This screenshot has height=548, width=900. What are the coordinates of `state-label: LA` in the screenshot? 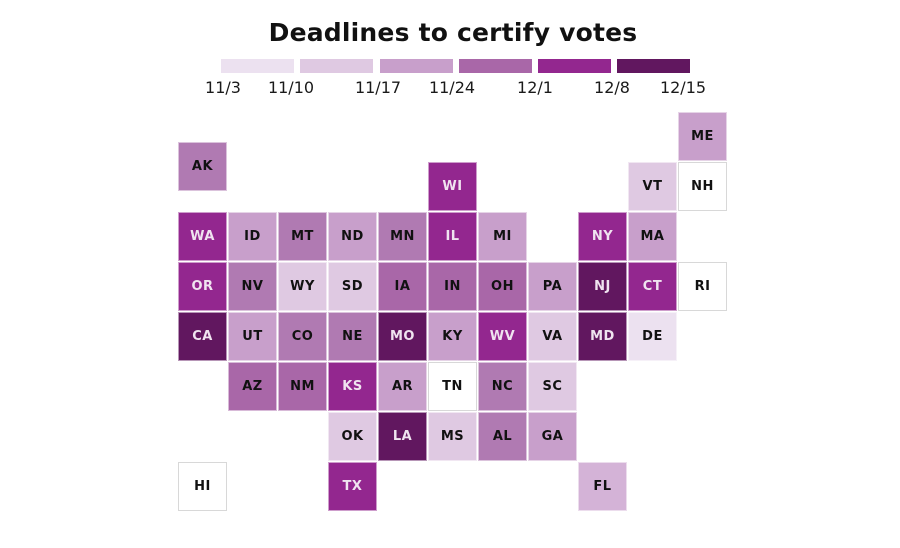 It's located at (402, 436).